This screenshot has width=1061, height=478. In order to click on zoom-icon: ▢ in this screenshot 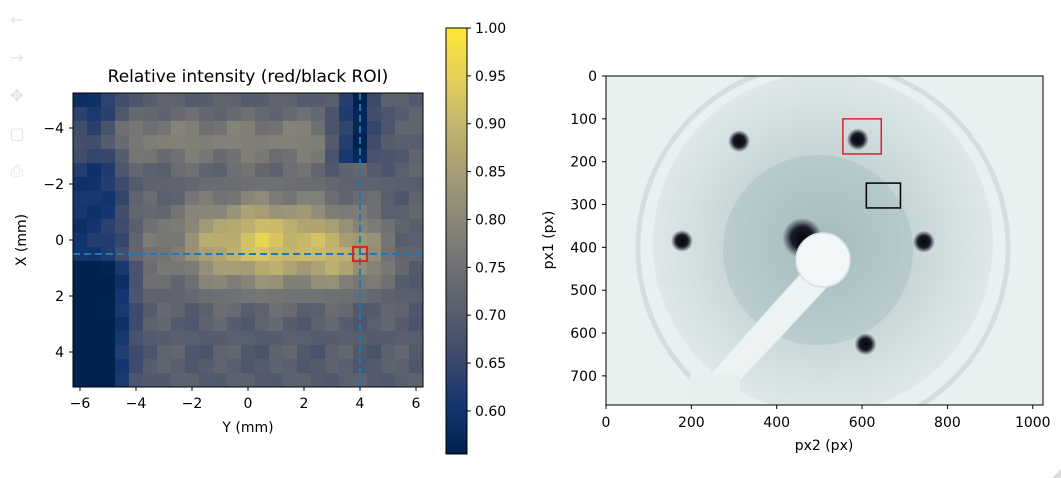, I will do `click(17, 133)`.